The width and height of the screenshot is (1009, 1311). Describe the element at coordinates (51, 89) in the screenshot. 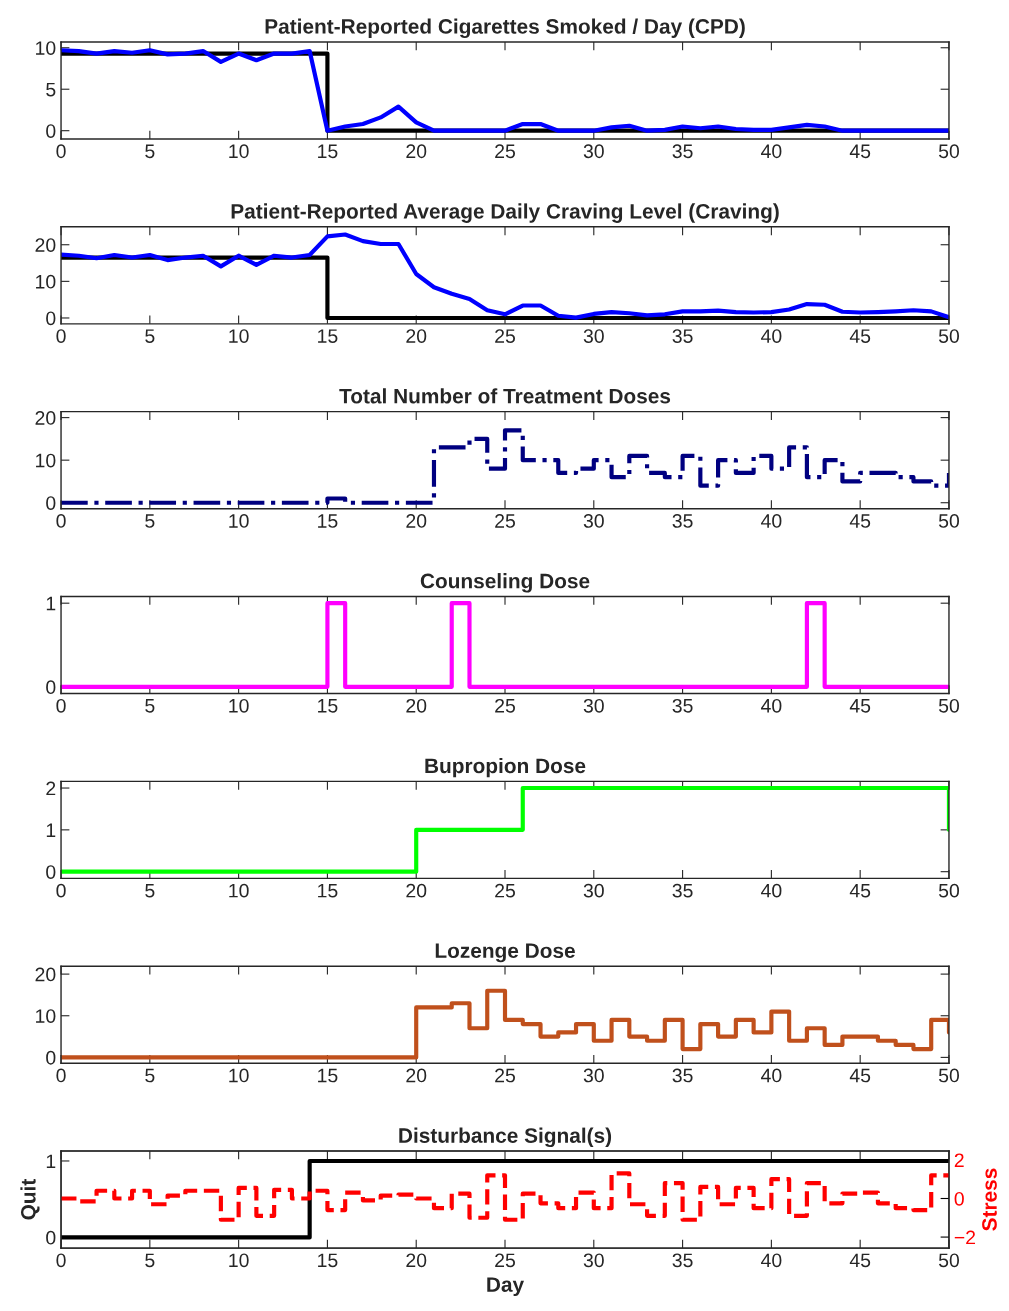

I see `y-tick-label: 5` at that location.